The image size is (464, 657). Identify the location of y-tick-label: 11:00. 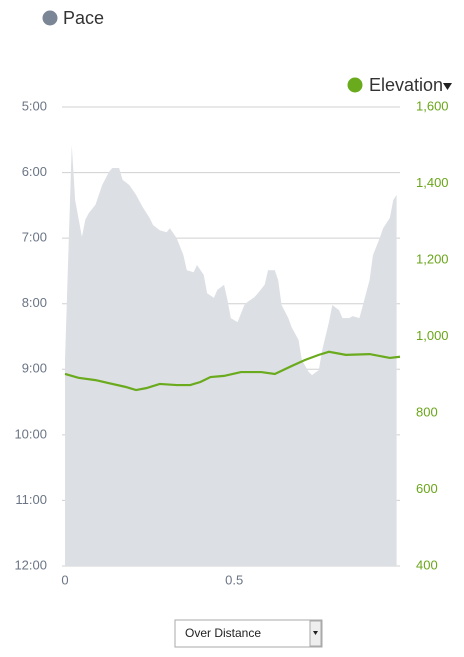
(31, 499).